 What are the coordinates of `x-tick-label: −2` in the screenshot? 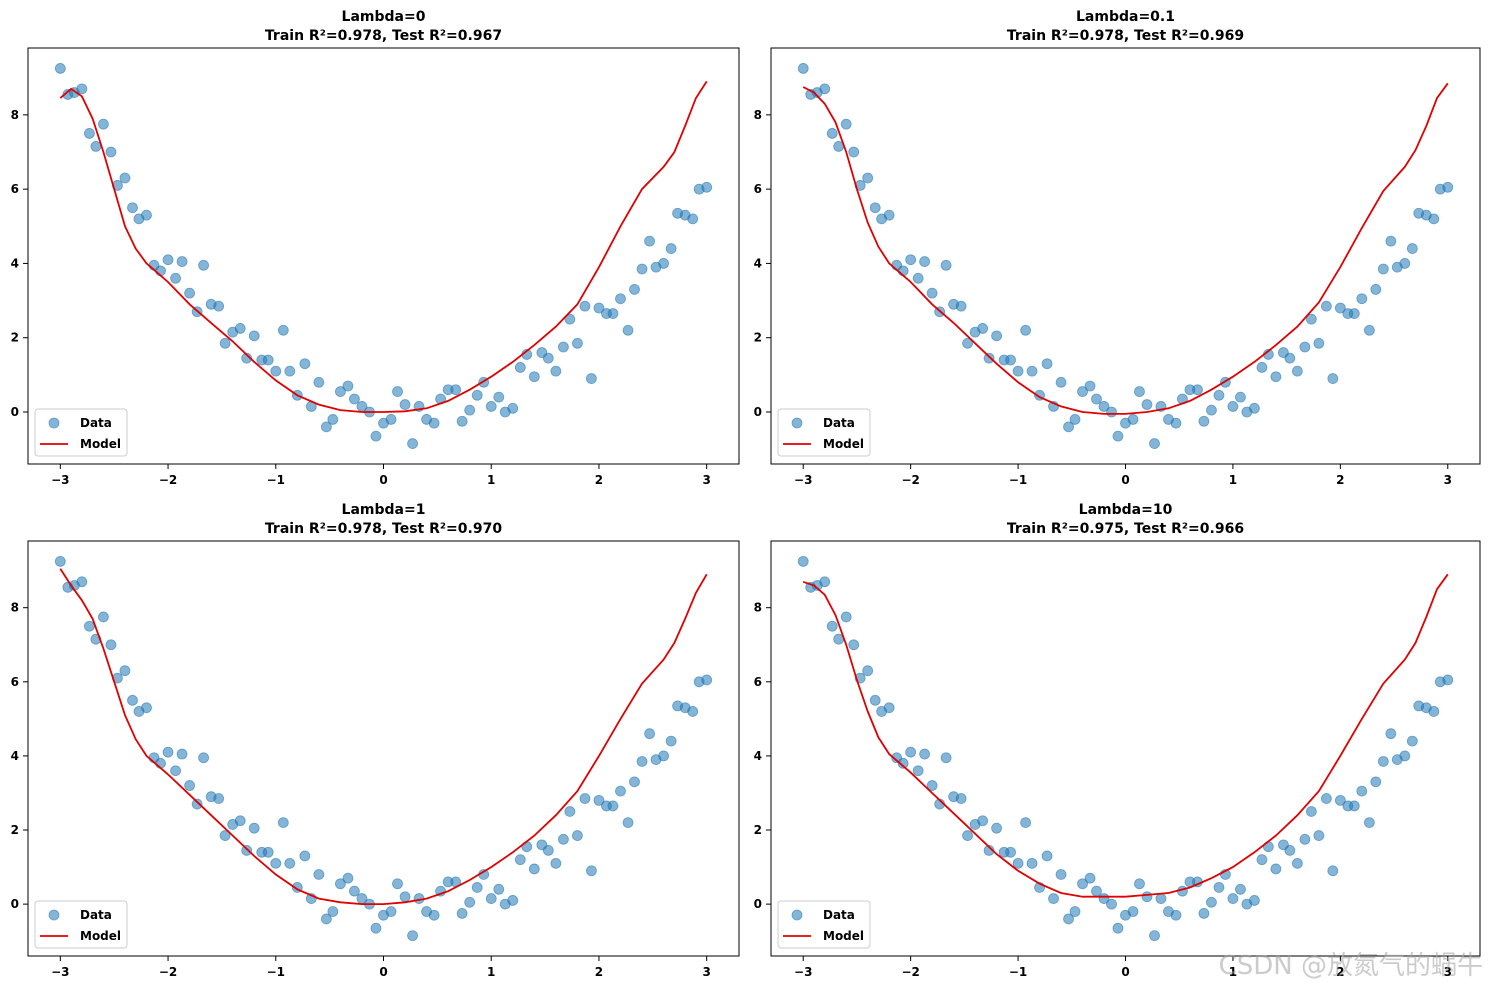 It's located at (910, 480).